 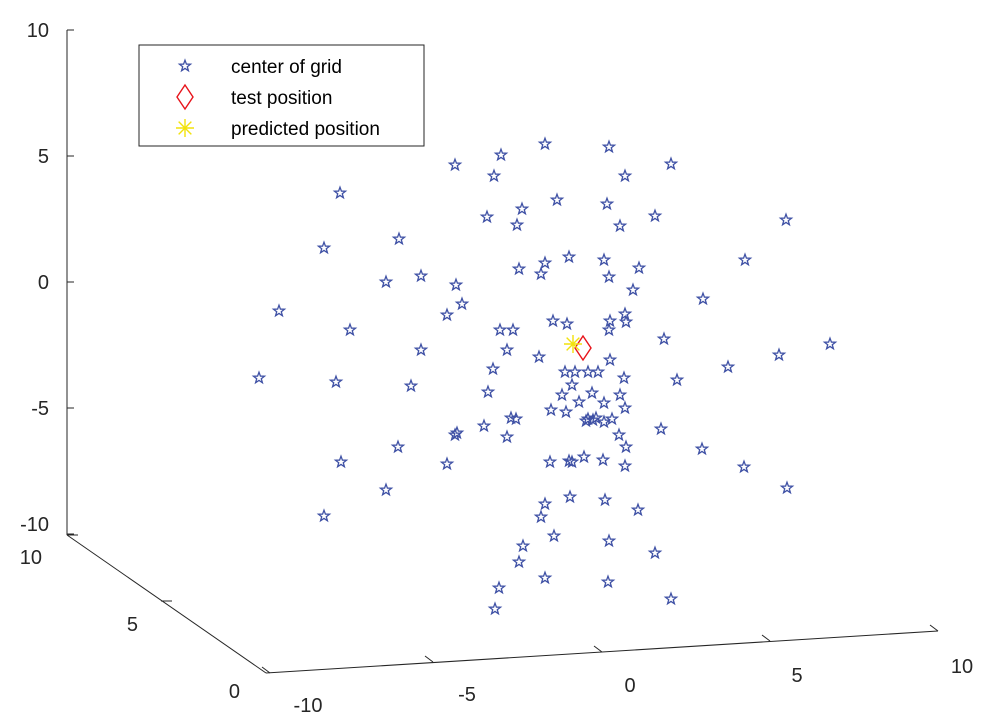 What do you see at coordinates (40, 409) in the screenshot?
I see `z-tick-label: -5` at bounding box center [40, 409].